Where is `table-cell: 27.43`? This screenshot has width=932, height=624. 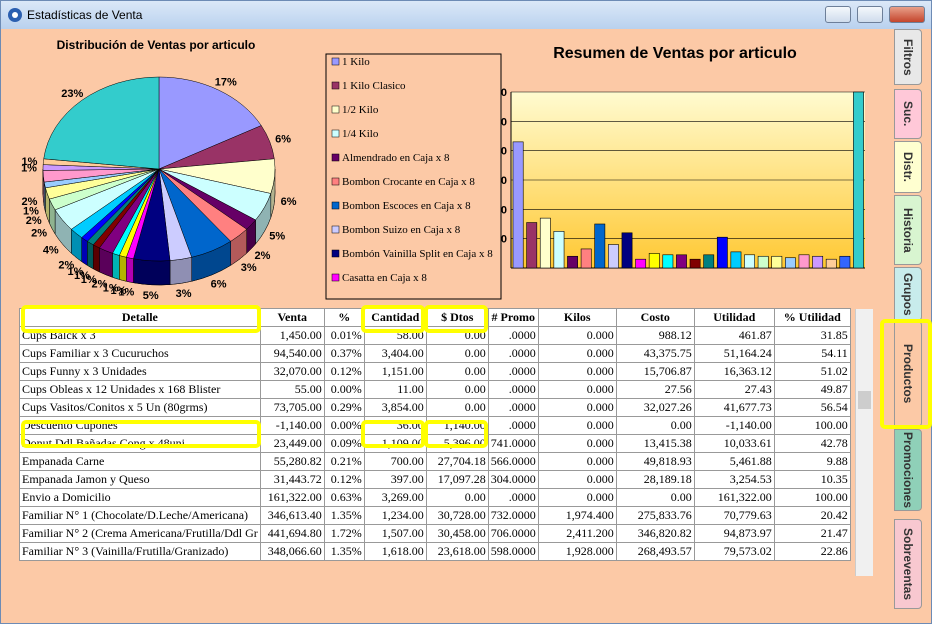
table-cell: 27.43 is located at coordinates (734, 390).